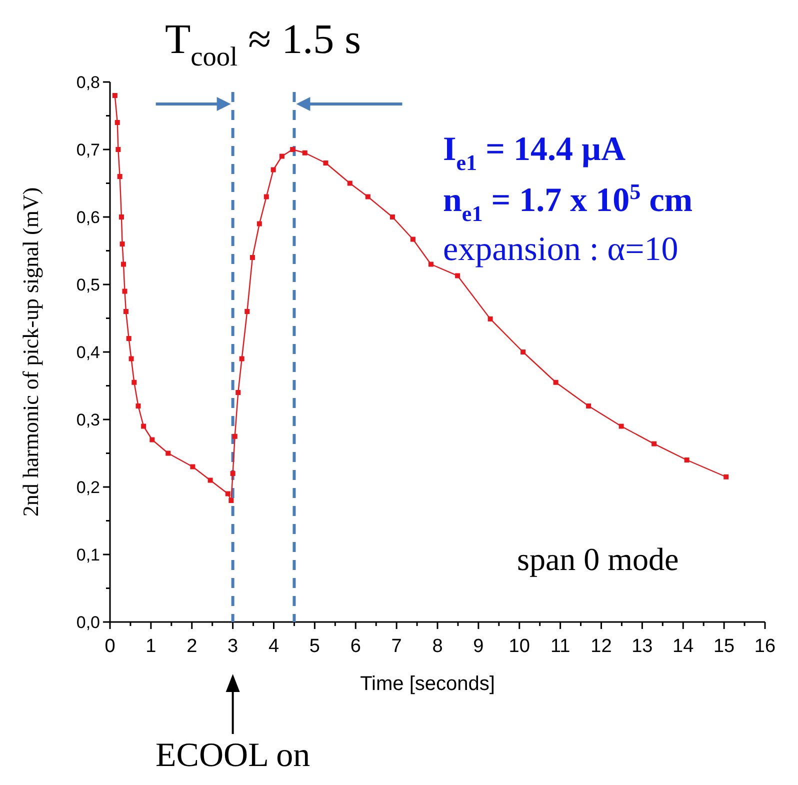 This screenshot has height=785, width=798. What do you see at coordinates (88, 285) in the screenshot?
I see `y-tick-label: 0,5` at bounding box center [88, 285].